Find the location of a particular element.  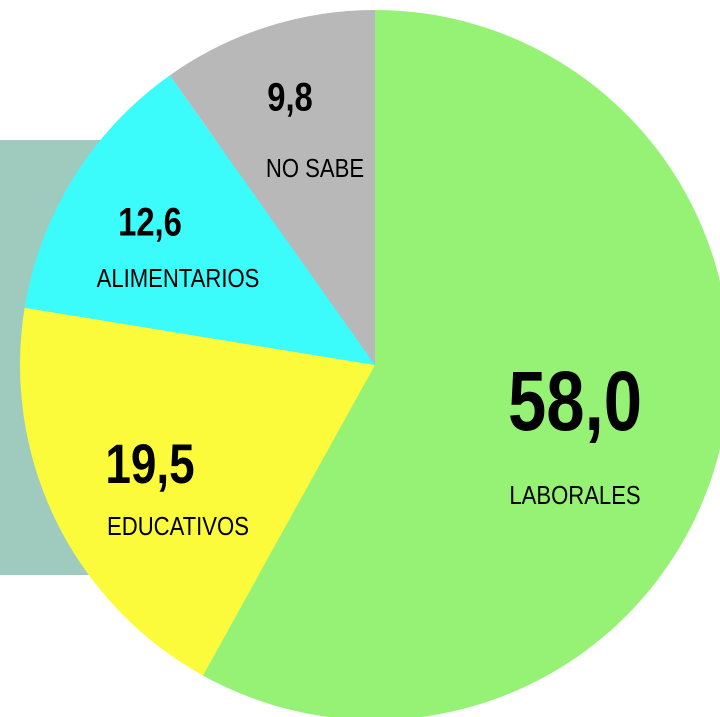

pie-slice is located at coordinates (272, 187).